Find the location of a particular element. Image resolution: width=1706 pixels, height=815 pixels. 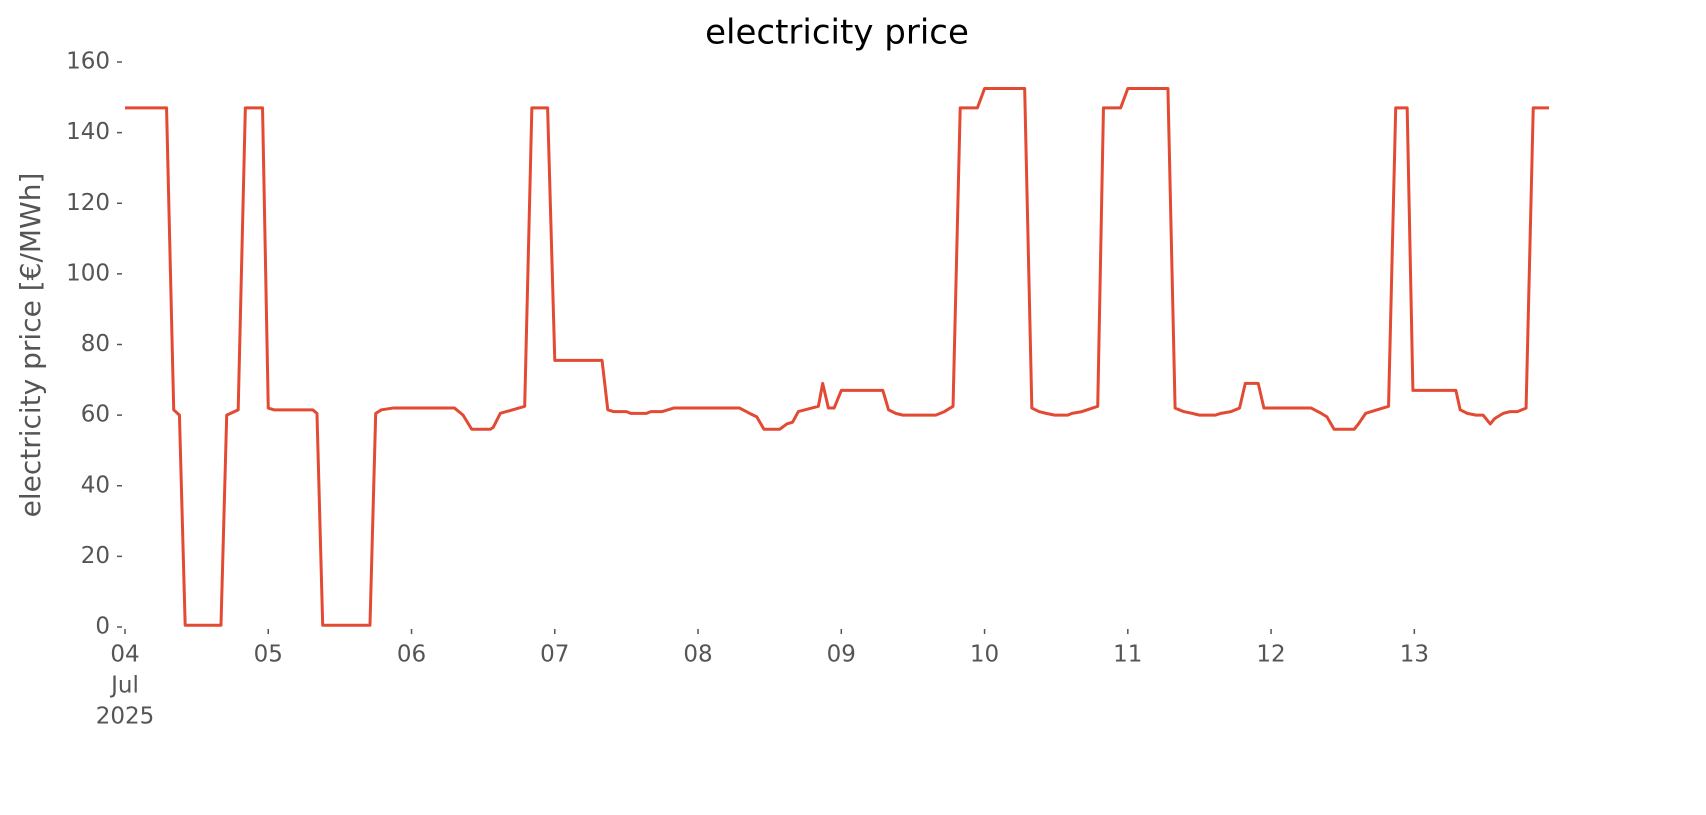

x-tick-label: 04 is located at coordinates (124, 655).